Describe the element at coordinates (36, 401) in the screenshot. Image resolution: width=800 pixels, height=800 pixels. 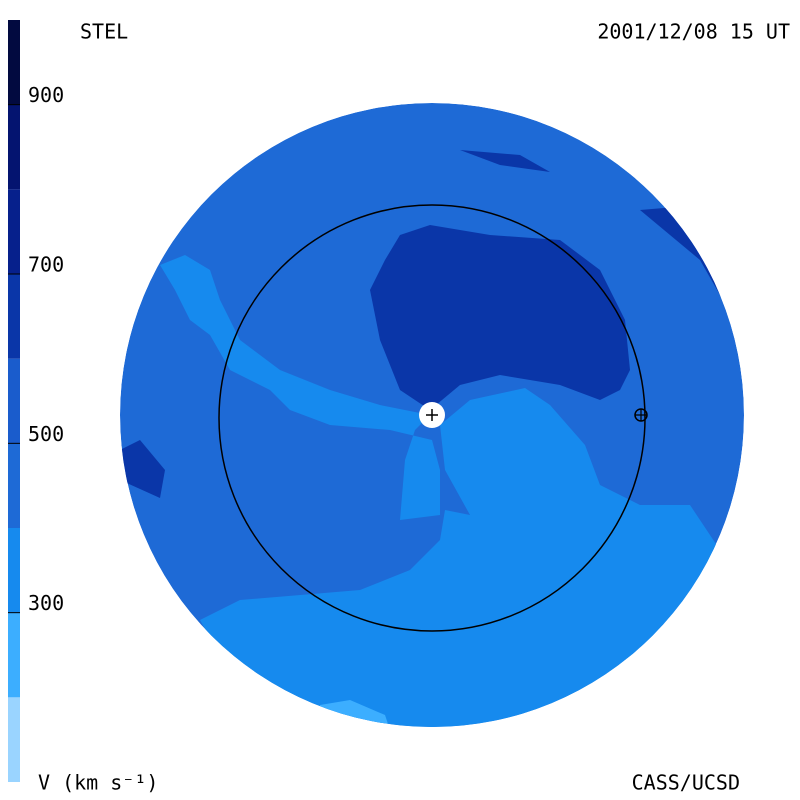
I see `colorbar: 300 500 700 900` at that location.